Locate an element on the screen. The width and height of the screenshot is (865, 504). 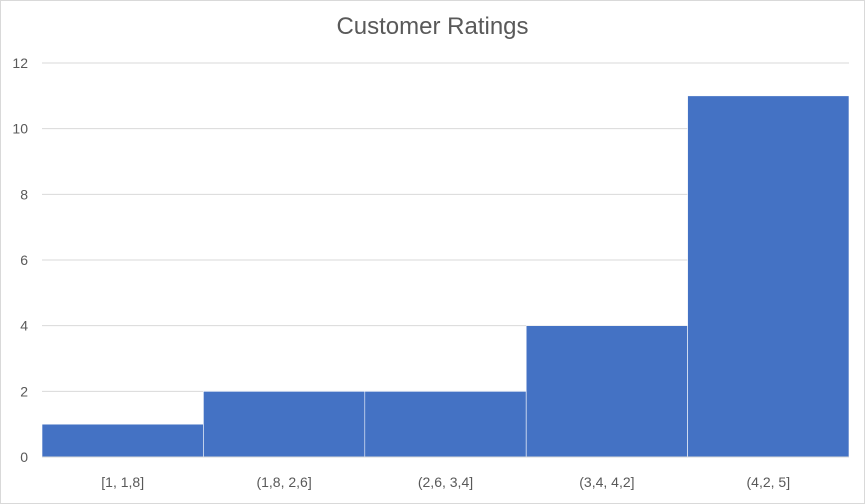
y-tick-label: 10 is located at coordinates (20, 129).